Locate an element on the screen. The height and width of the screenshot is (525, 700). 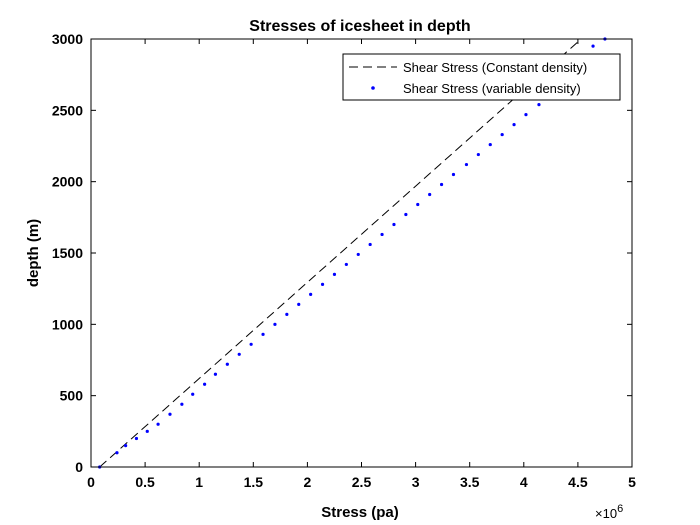
x-tick-label: 1.5 is located at coordinates (254, 482).